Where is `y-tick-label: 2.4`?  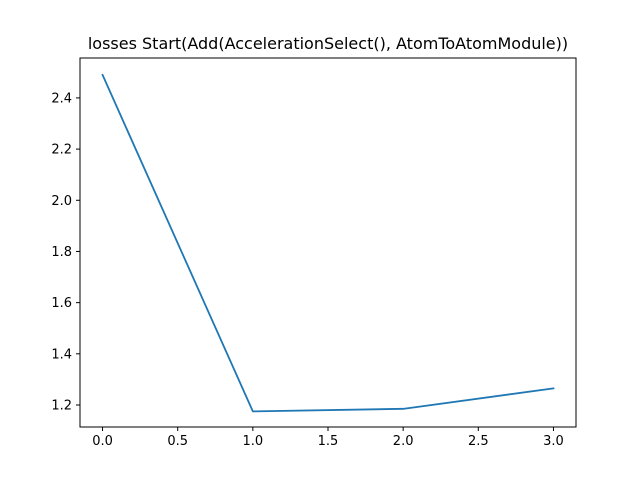 y-tick-label: 2.4 is located at coordinates (61, 98).